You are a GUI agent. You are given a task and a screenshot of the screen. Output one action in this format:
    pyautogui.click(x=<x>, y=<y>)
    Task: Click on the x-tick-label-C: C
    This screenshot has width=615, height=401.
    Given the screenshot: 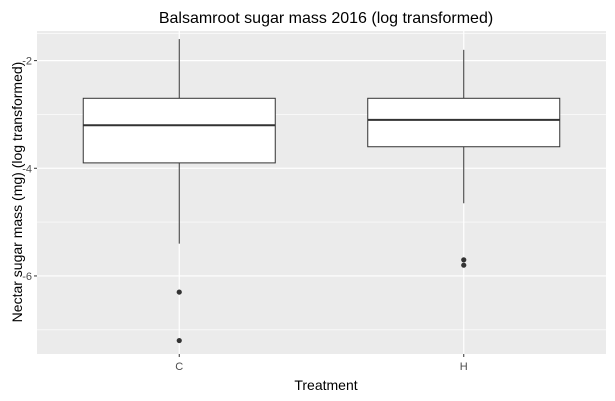 What is the action you would take?
    pyautogui.click(x=179, y=367)
    